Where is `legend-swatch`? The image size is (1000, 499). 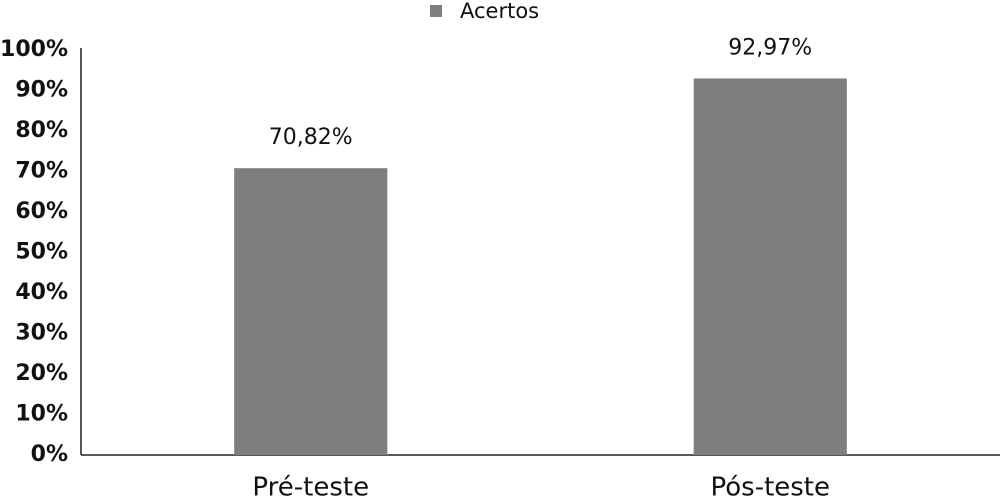
legend-swatch is located at coordinates (436, 11).